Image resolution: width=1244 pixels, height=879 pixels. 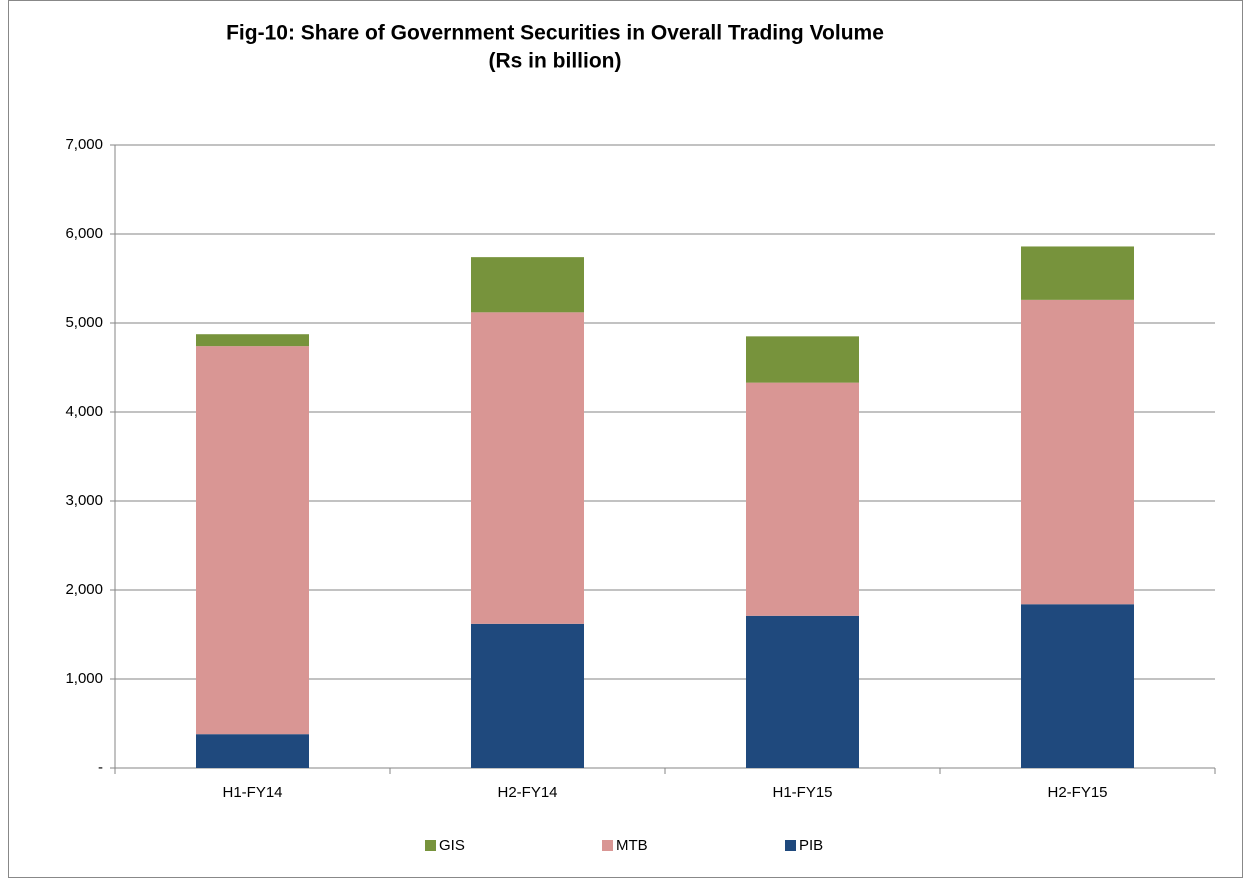 What do you see at coordinates (452, 845) in the screenshot?
I see `legend-label: GIS` at bounding box center [452, 845].